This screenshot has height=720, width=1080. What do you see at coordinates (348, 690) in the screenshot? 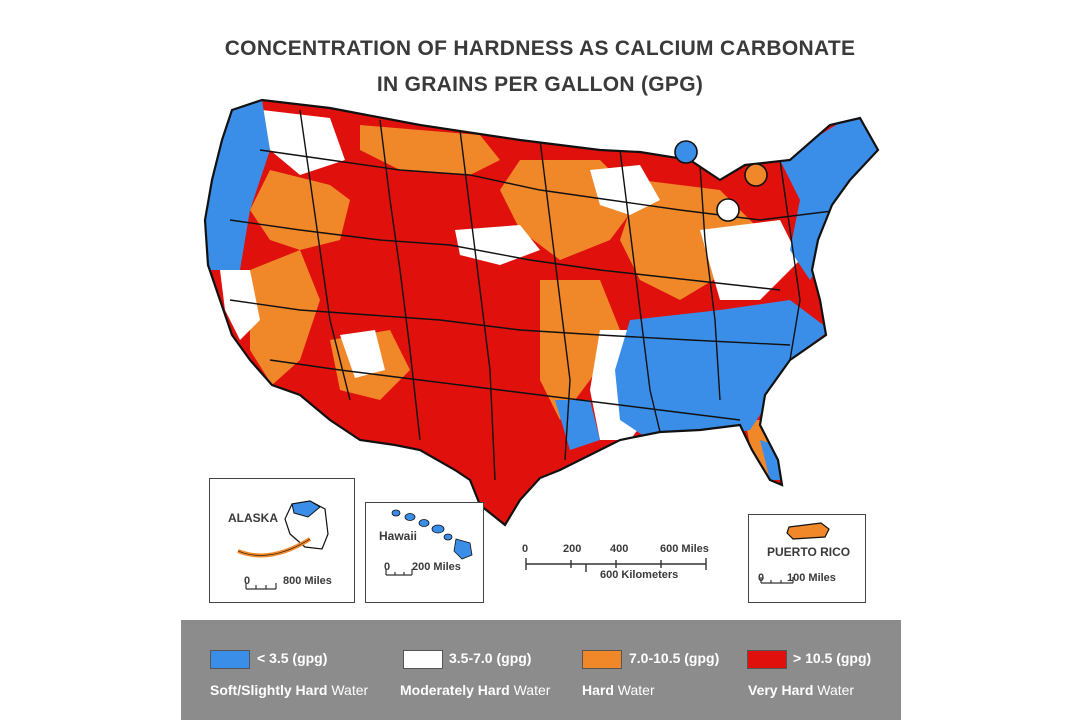
I see `legend-desc-soft-normal: Water` at bounding box center [348, 690].